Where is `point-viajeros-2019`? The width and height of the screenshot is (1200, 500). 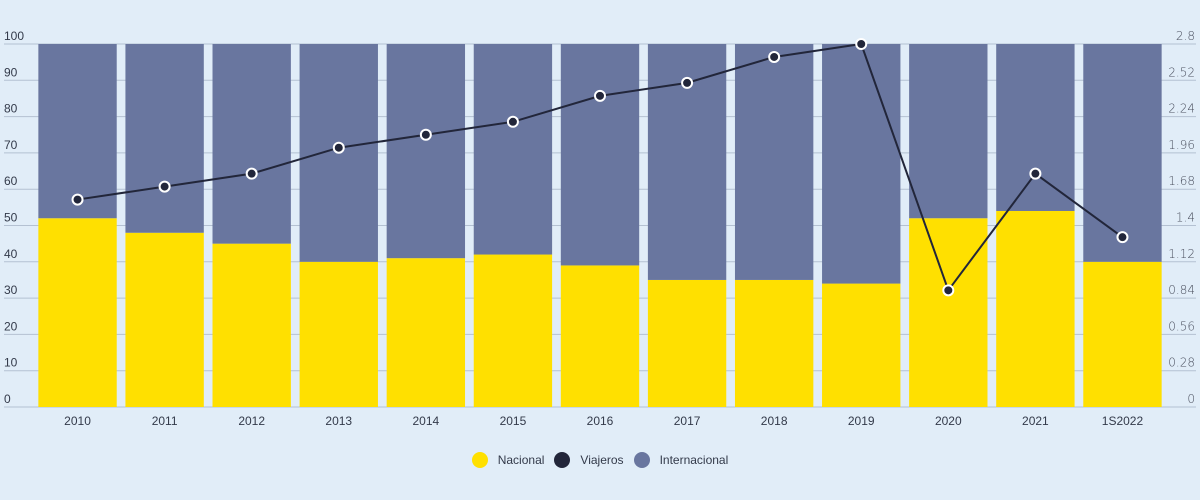
point-viajeros-2019 is located at coordinates (861, 44).